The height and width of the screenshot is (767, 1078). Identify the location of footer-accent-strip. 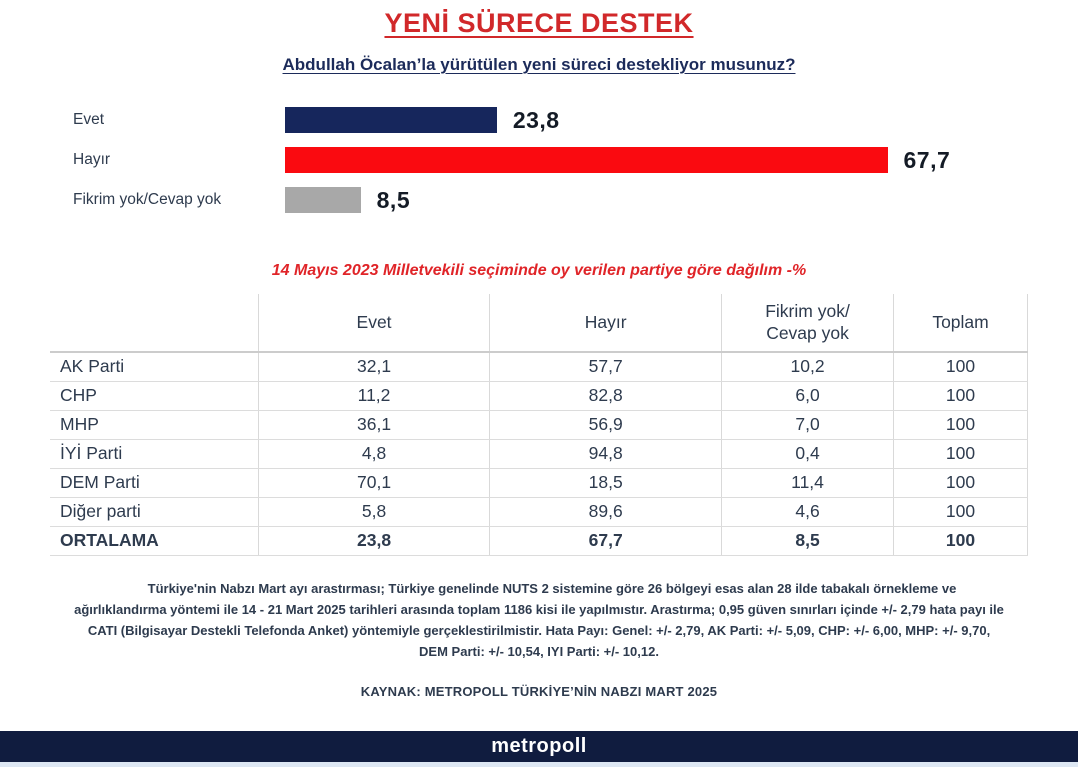
(539, 764).